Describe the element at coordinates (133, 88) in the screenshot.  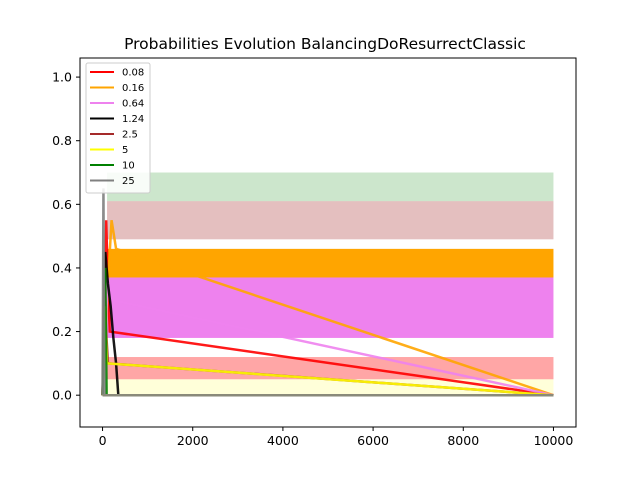
I see `legend-label: 0.16` at that location.